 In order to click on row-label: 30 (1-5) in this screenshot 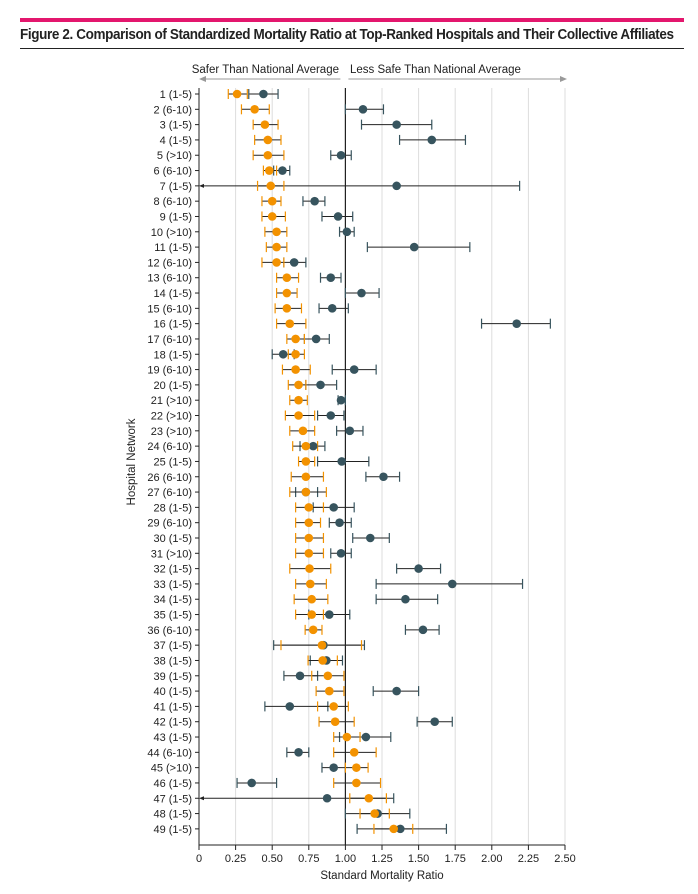, I will do `click(172, 539)`.